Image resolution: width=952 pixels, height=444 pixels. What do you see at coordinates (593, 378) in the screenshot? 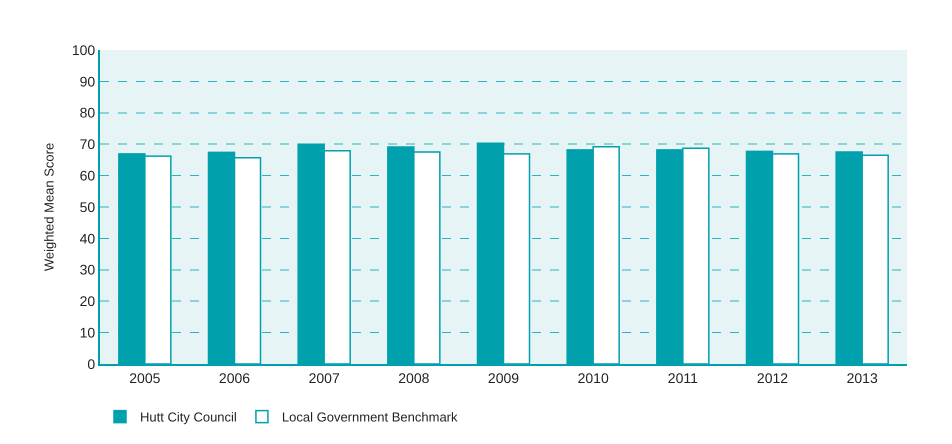
I see `x-tick-label: 2010` at bounding box center [593, 378].